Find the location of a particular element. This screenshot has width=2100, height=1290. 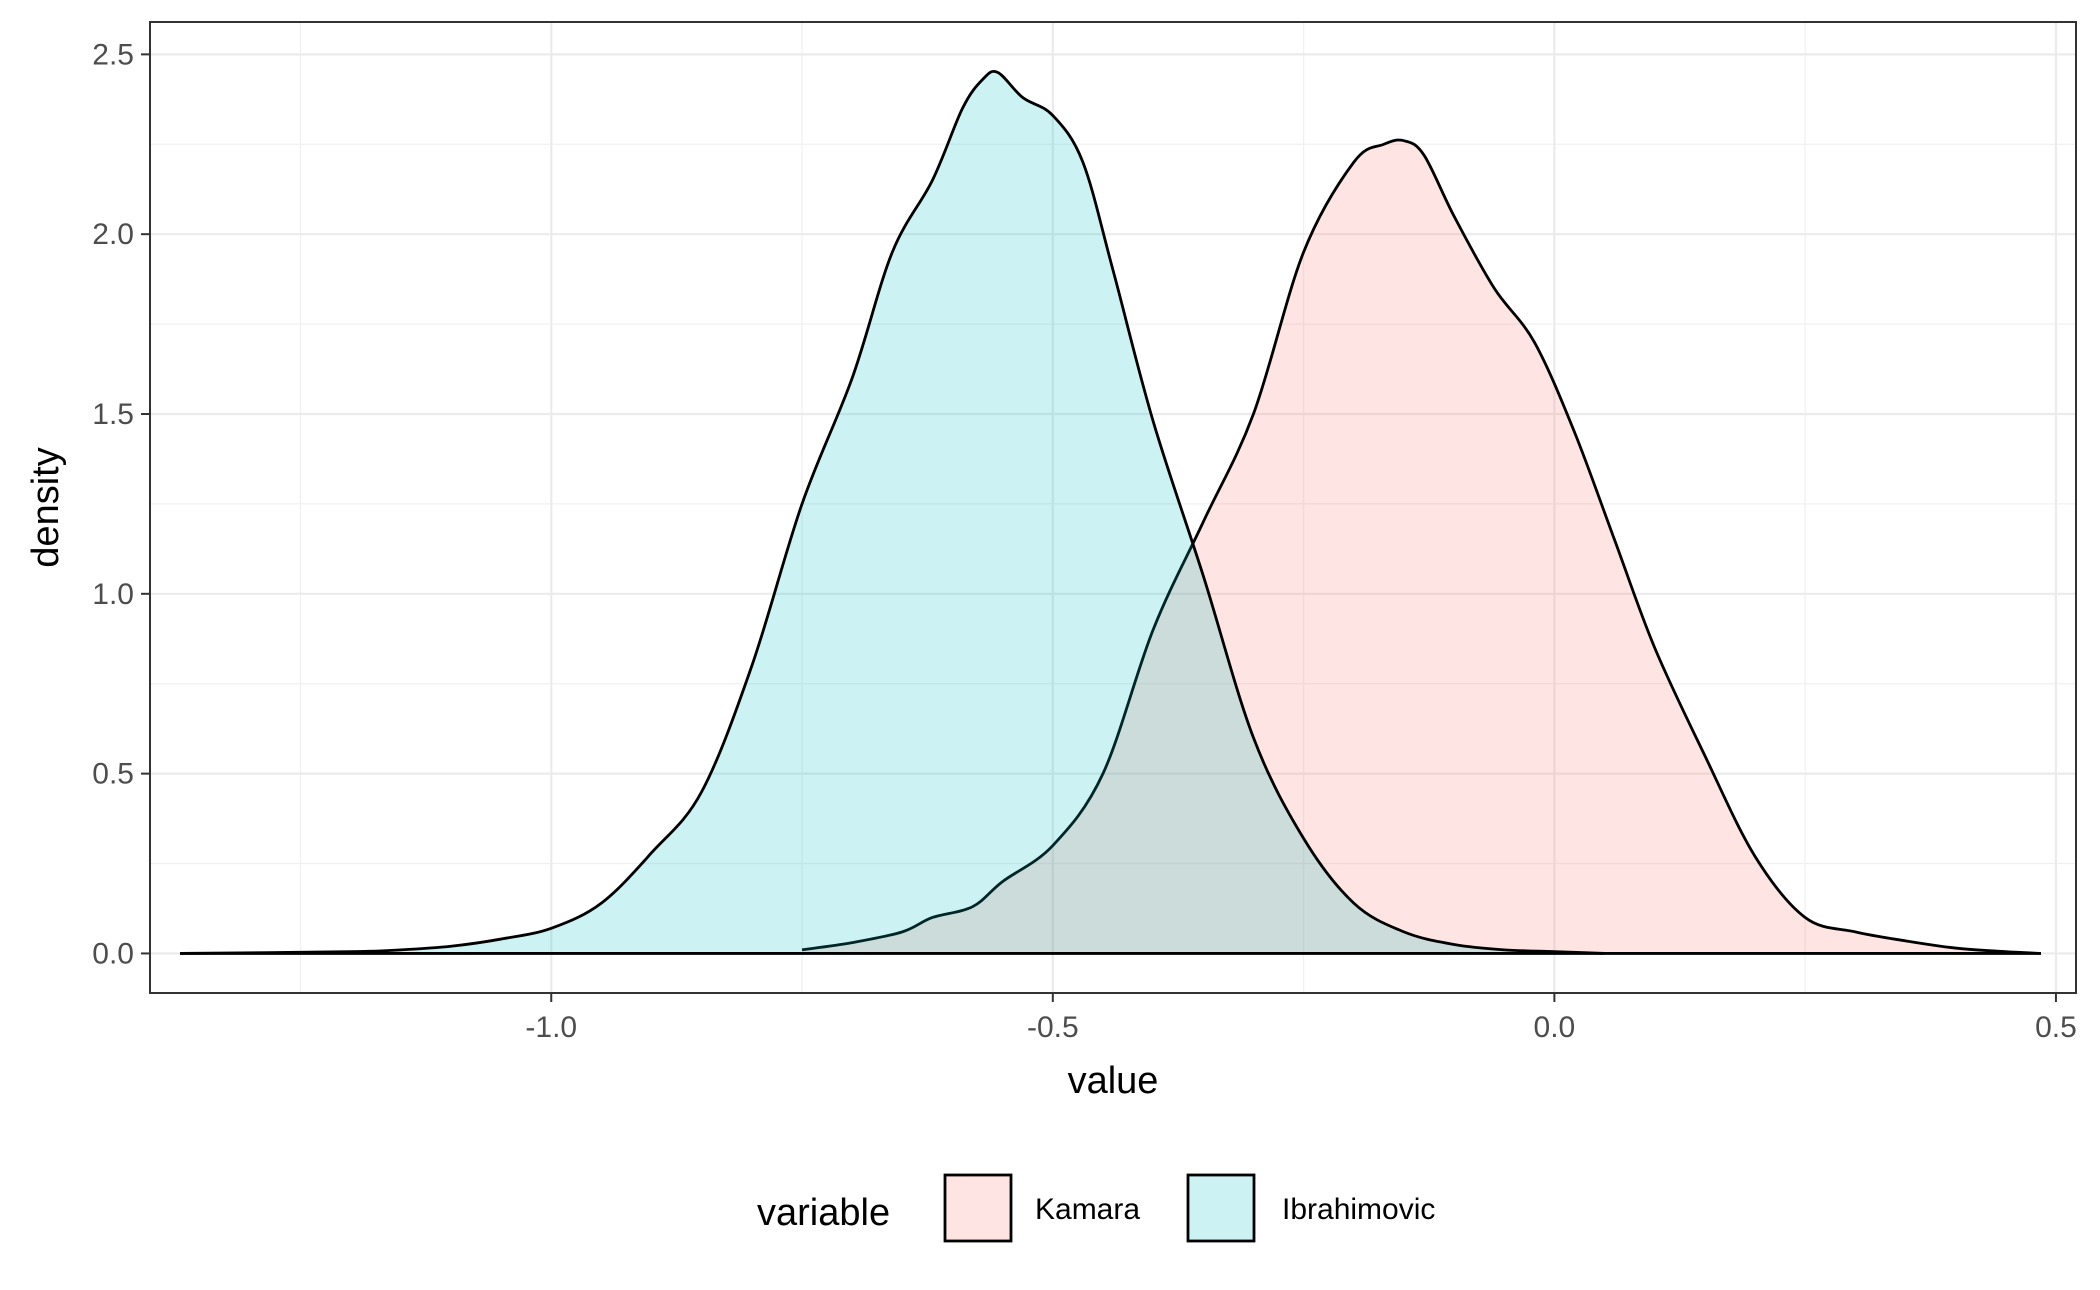

x-axis: -1.0 -0.5 0.0 0.5 is located at coordinates (1301, 1018).